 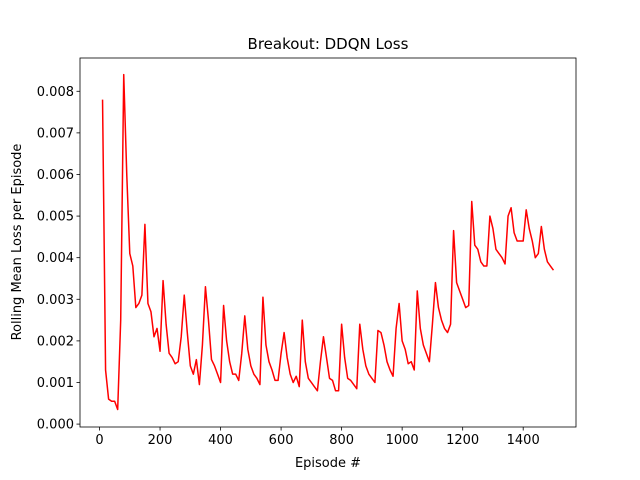 I want to click on y-tick-label: 0.005, so click(x=55, y=217).